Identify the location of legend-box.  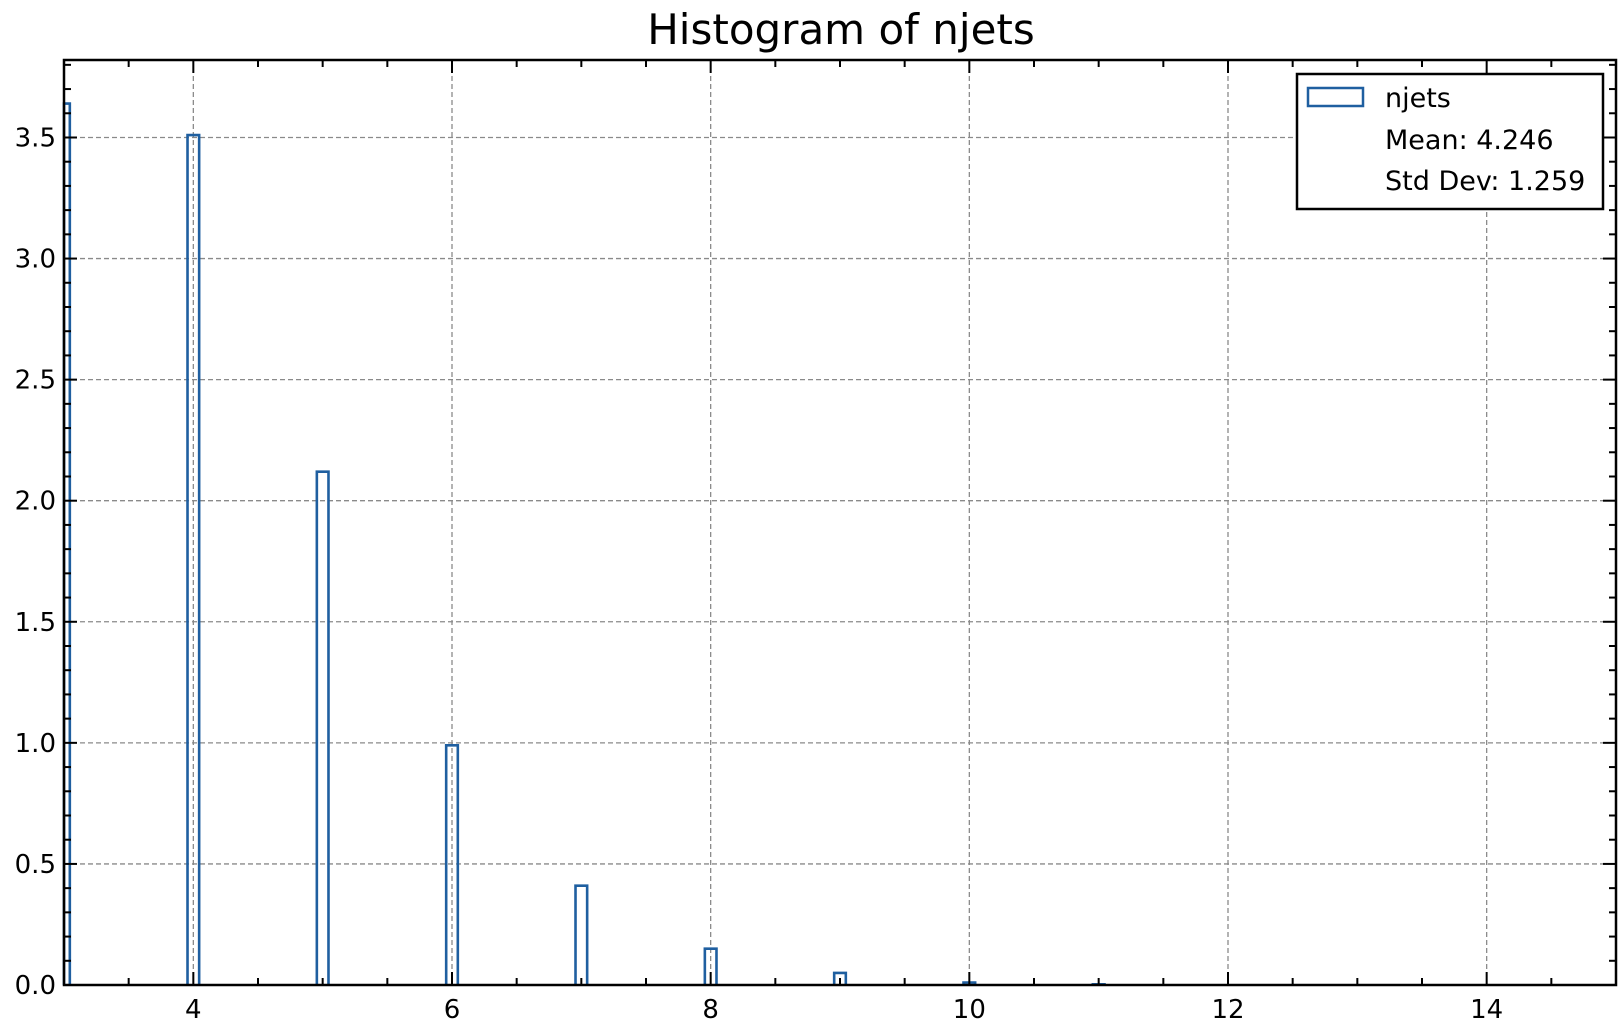
(1450, 141).